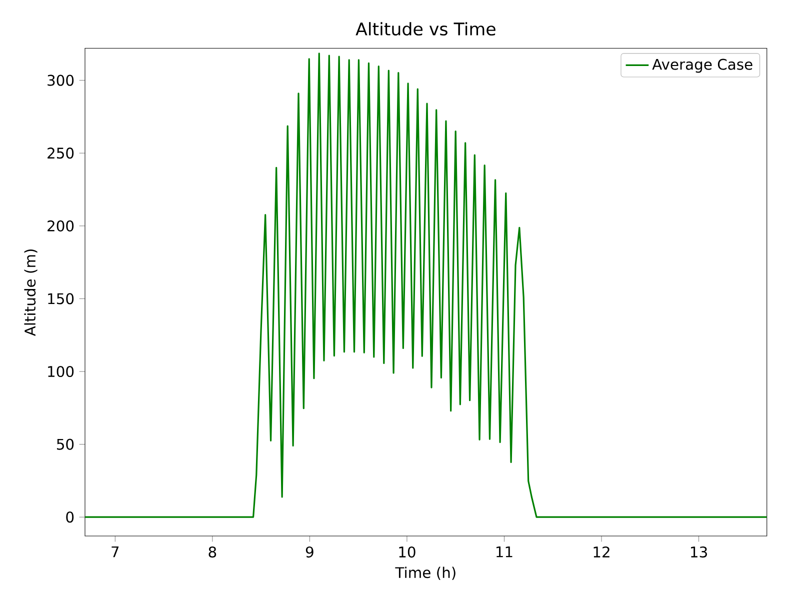  Describe the element at coordinates (61, 226) in the screenshot. I see `y-tick-label: 200` at that location.